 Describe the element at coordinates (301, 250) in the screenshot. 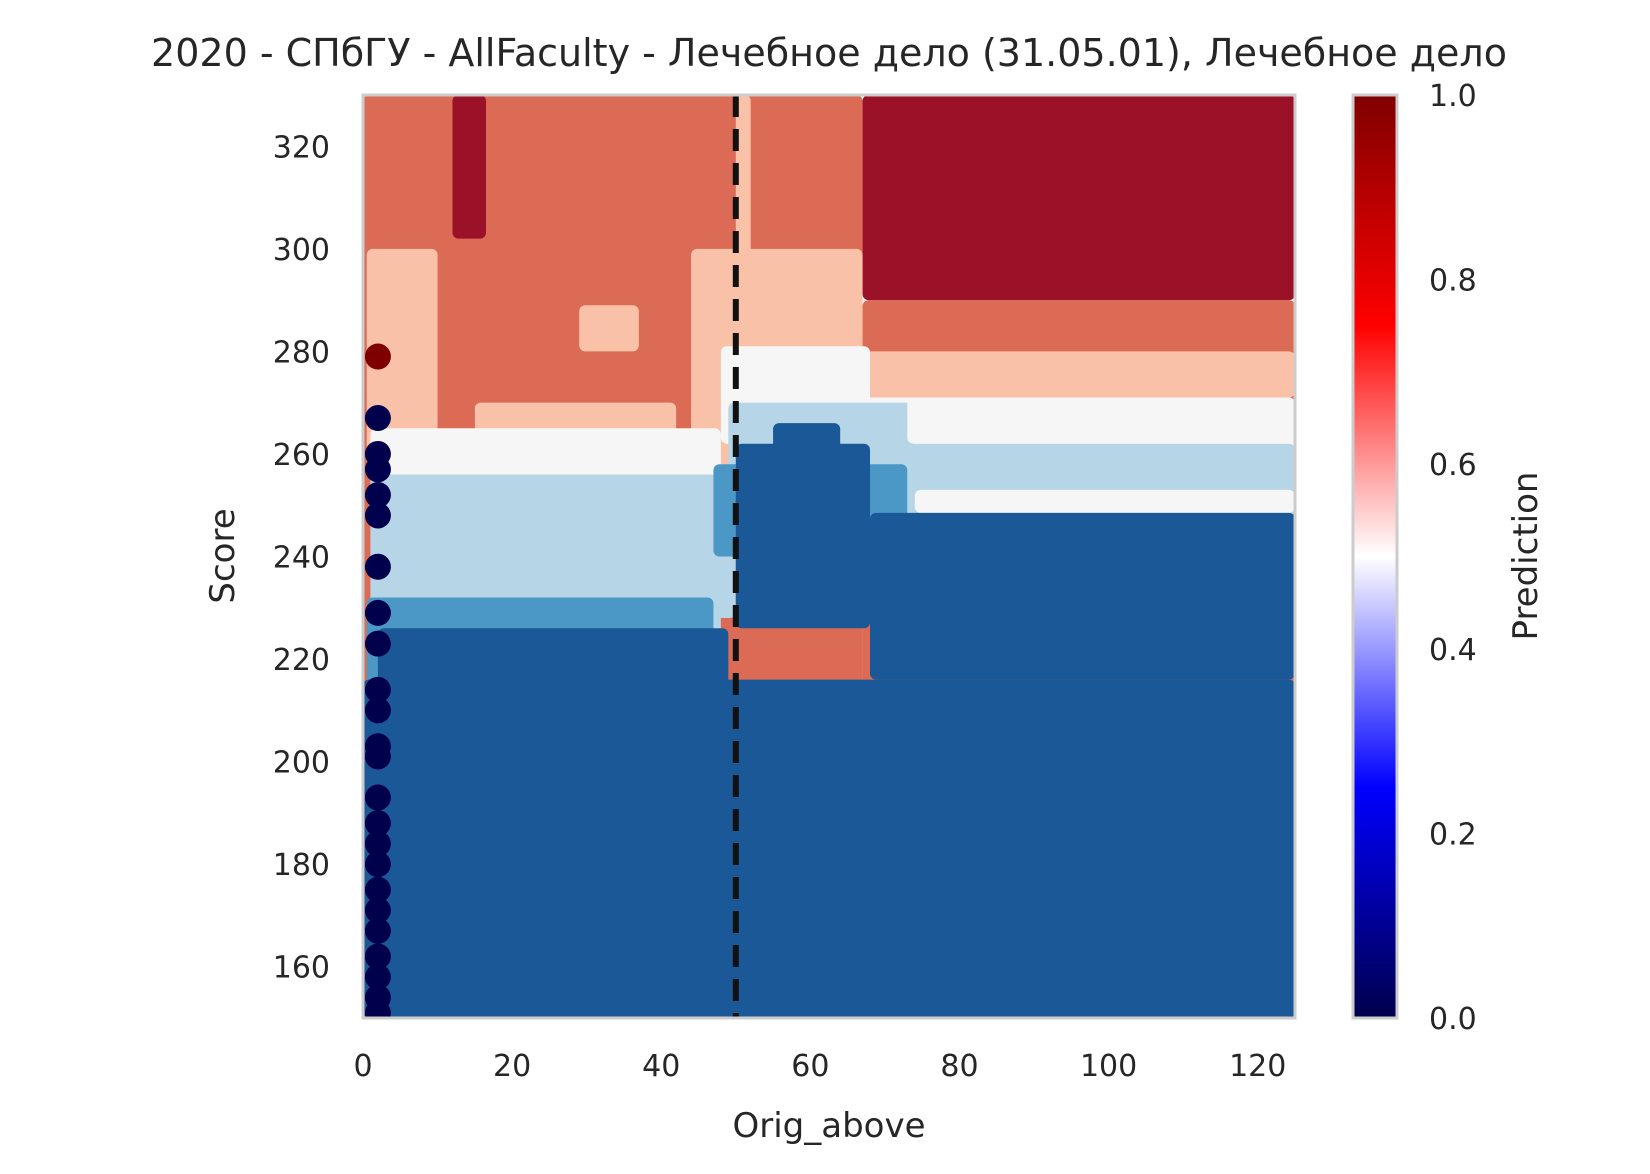

I see `y-tick-label: 300` at that location.